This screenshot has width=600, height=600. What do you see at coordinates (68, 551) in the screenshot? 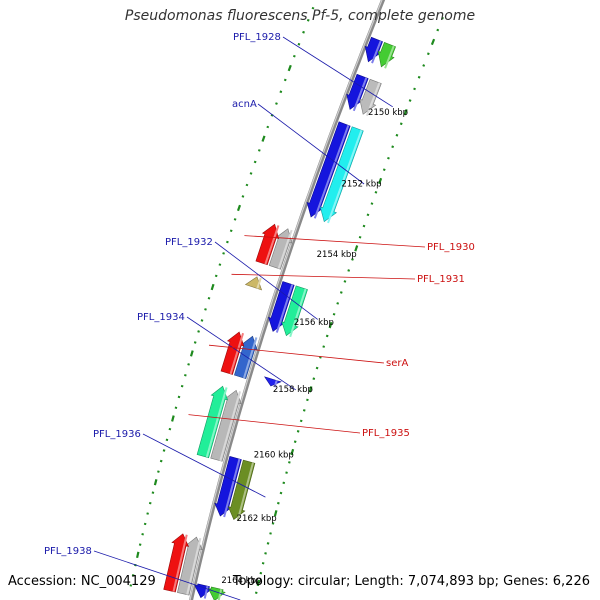
I see `gene-label-pfl-1938: PFL_1938` at bounding box center [68, 551].